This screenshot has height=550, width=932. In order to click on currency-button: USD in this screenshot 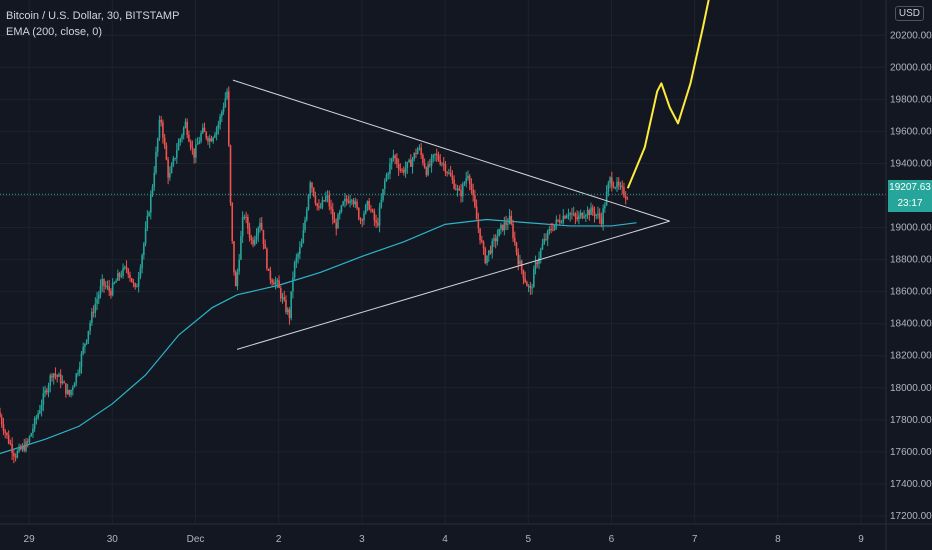, I will do `click(909, 13)`.